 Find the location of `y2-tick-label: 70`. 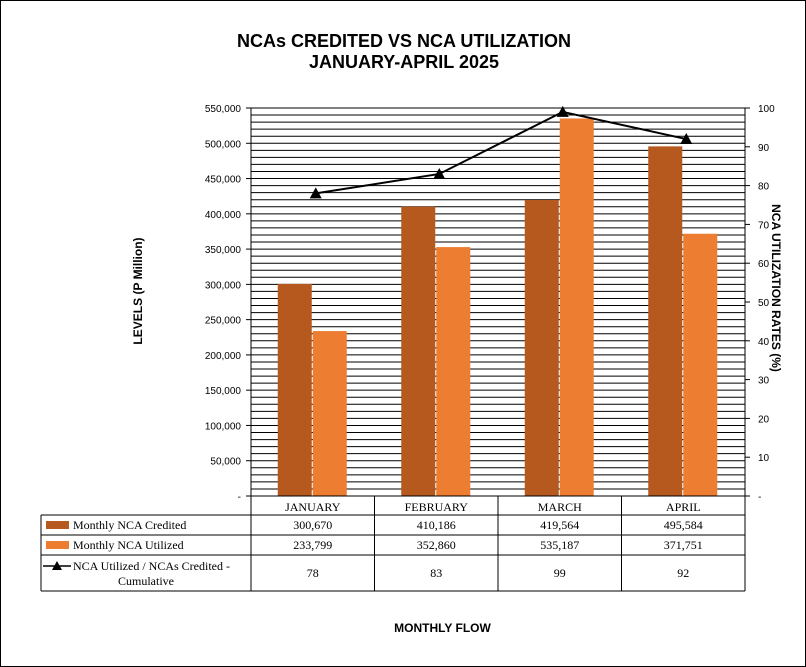

y2-tick-label: 70 is located at coordinates (764, 225).